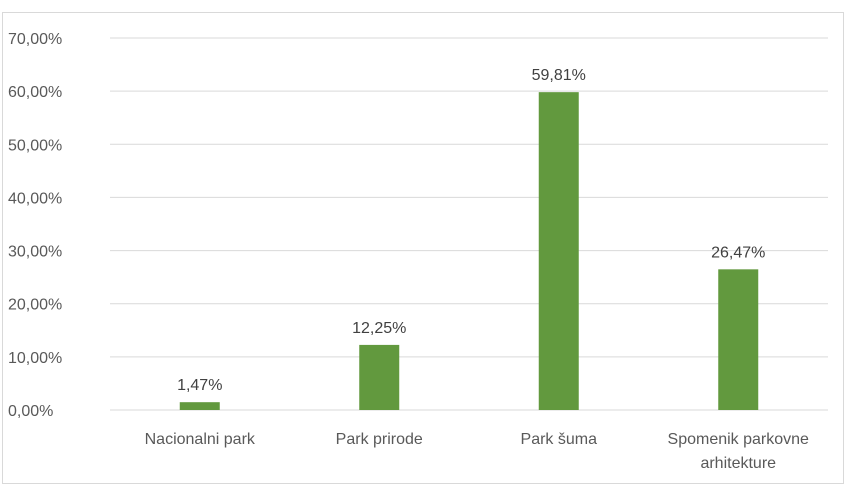 The height and width of the screenshot is (486, 846). What do you see at coordinates (738, 463) in the screenshot?
I see `category-label: arhitekture` at bounding box center [738, 463].